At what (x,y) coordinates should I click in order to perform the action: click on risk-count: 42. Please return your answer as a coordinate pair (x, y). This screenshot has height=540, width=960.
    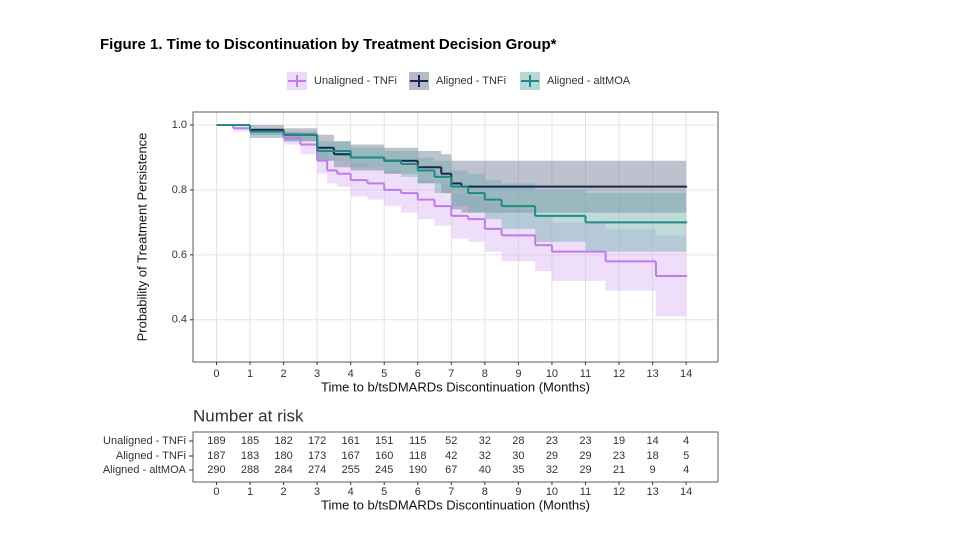
    Looking at the image, I should click on (451, 456).